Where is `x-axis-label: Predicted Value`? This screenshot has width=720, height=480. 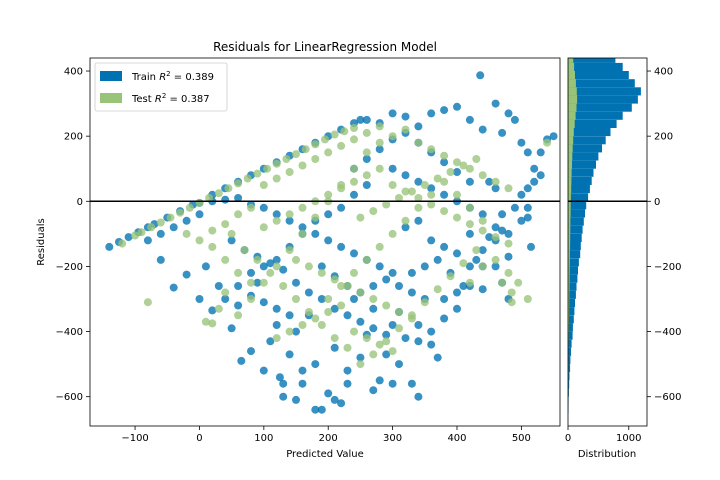
x-axis-label: Predicted Value is located at coordinates (325, 454).